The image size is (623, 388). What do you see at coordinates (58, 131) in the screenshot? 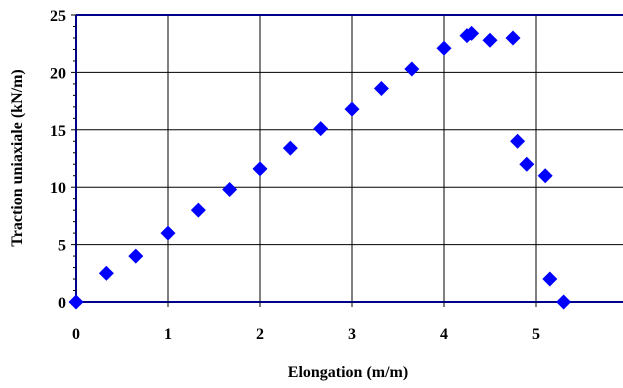
I see `y-tick-label: 15` at bounding box center [58, 131].